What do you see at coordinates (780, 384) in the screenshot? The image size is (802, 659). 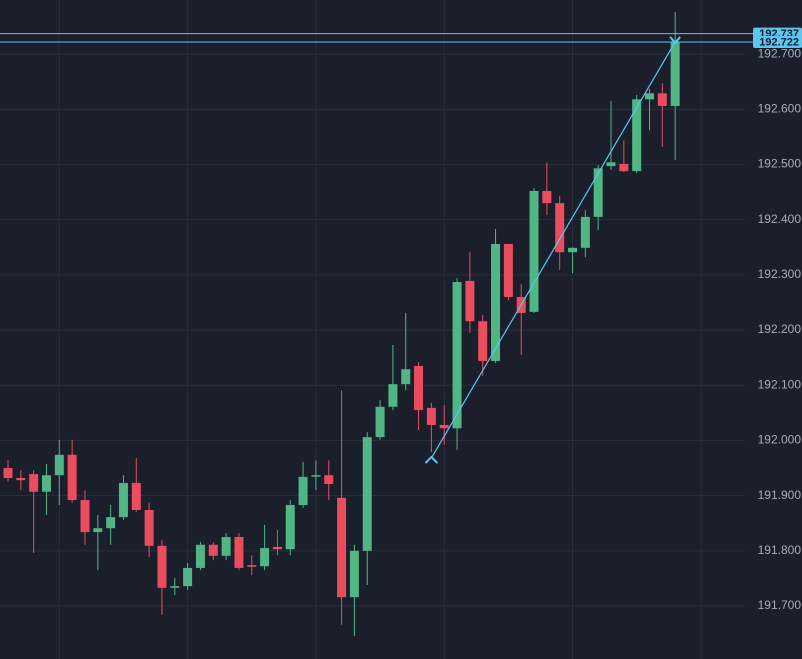 I see `y-tick-label: 192.100` at bounding box center [780, 384].